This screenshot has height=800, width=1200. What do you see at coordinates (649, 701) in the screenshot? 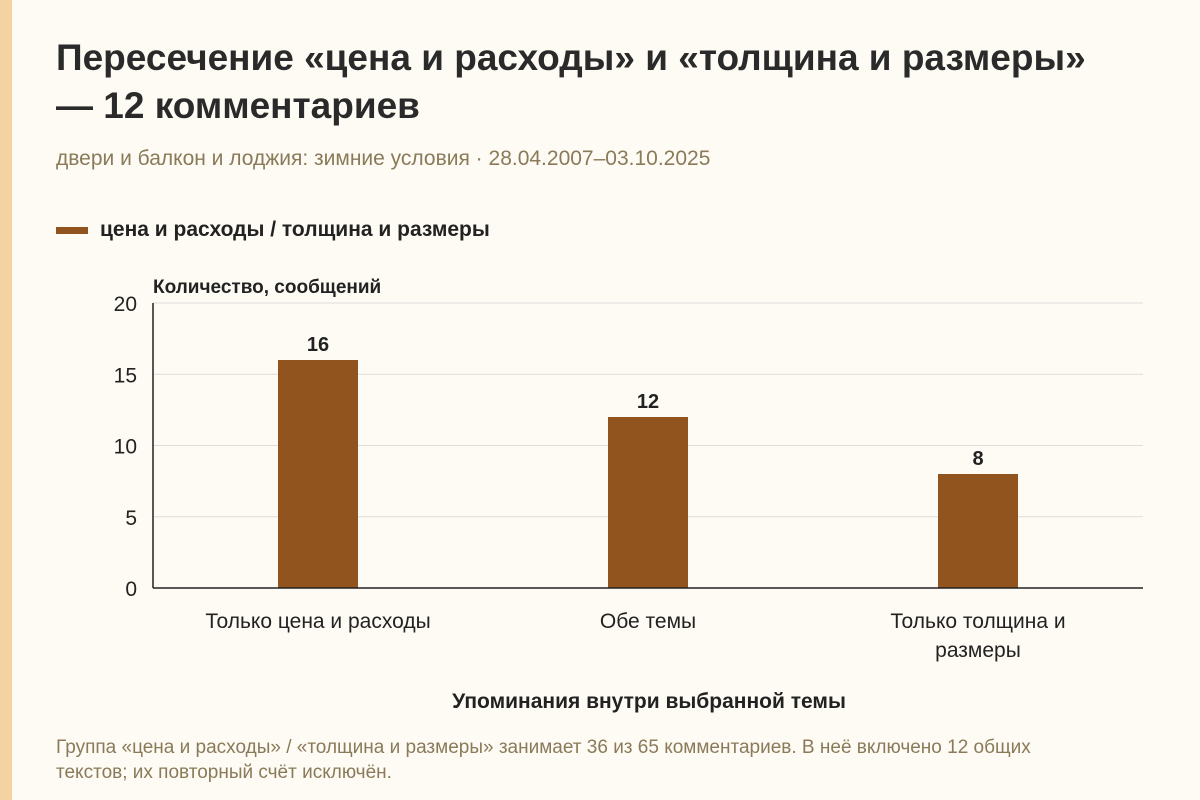
I see `x-axis-label: Упоминания внутри выбранной темы` at bounding box center [649, 701].